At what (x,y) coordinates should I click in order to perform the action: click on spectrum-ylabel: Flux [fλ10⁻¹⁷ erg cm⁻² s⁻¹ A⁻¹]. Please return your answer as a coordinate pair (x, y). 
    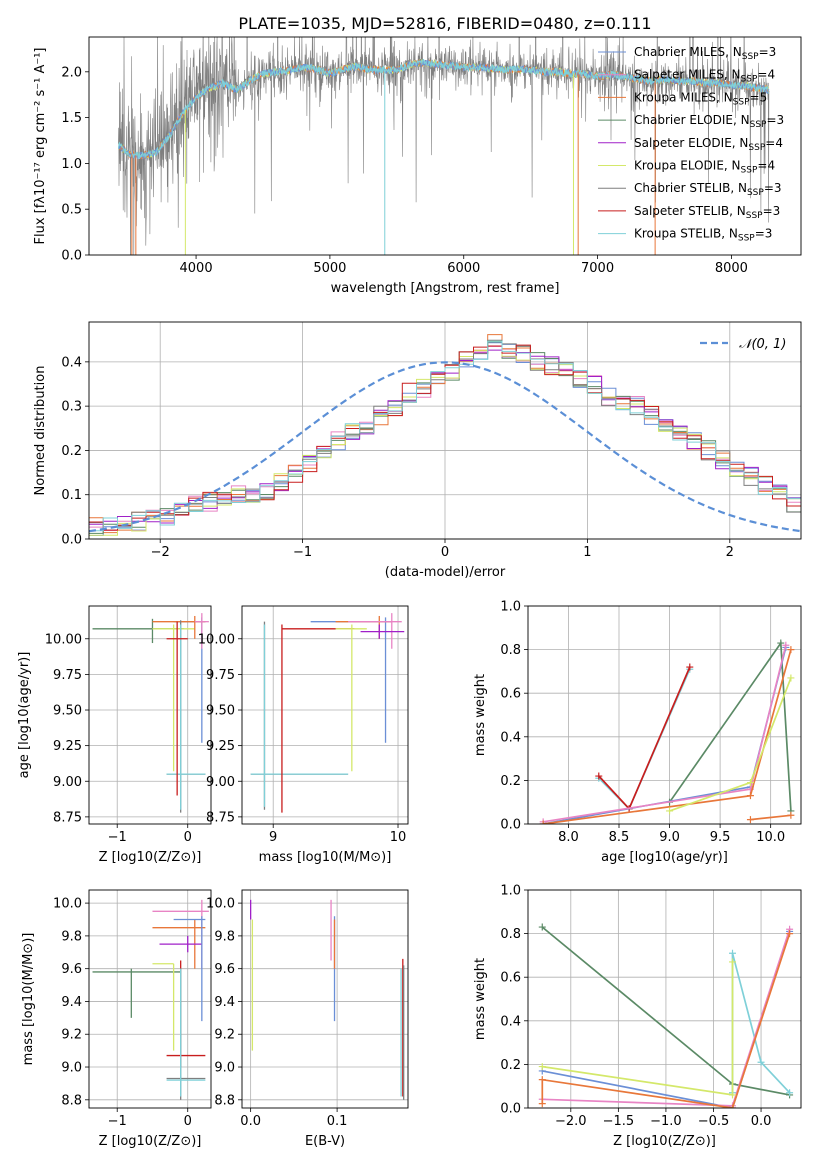
    Looking at the image, I should click on (40, 146).